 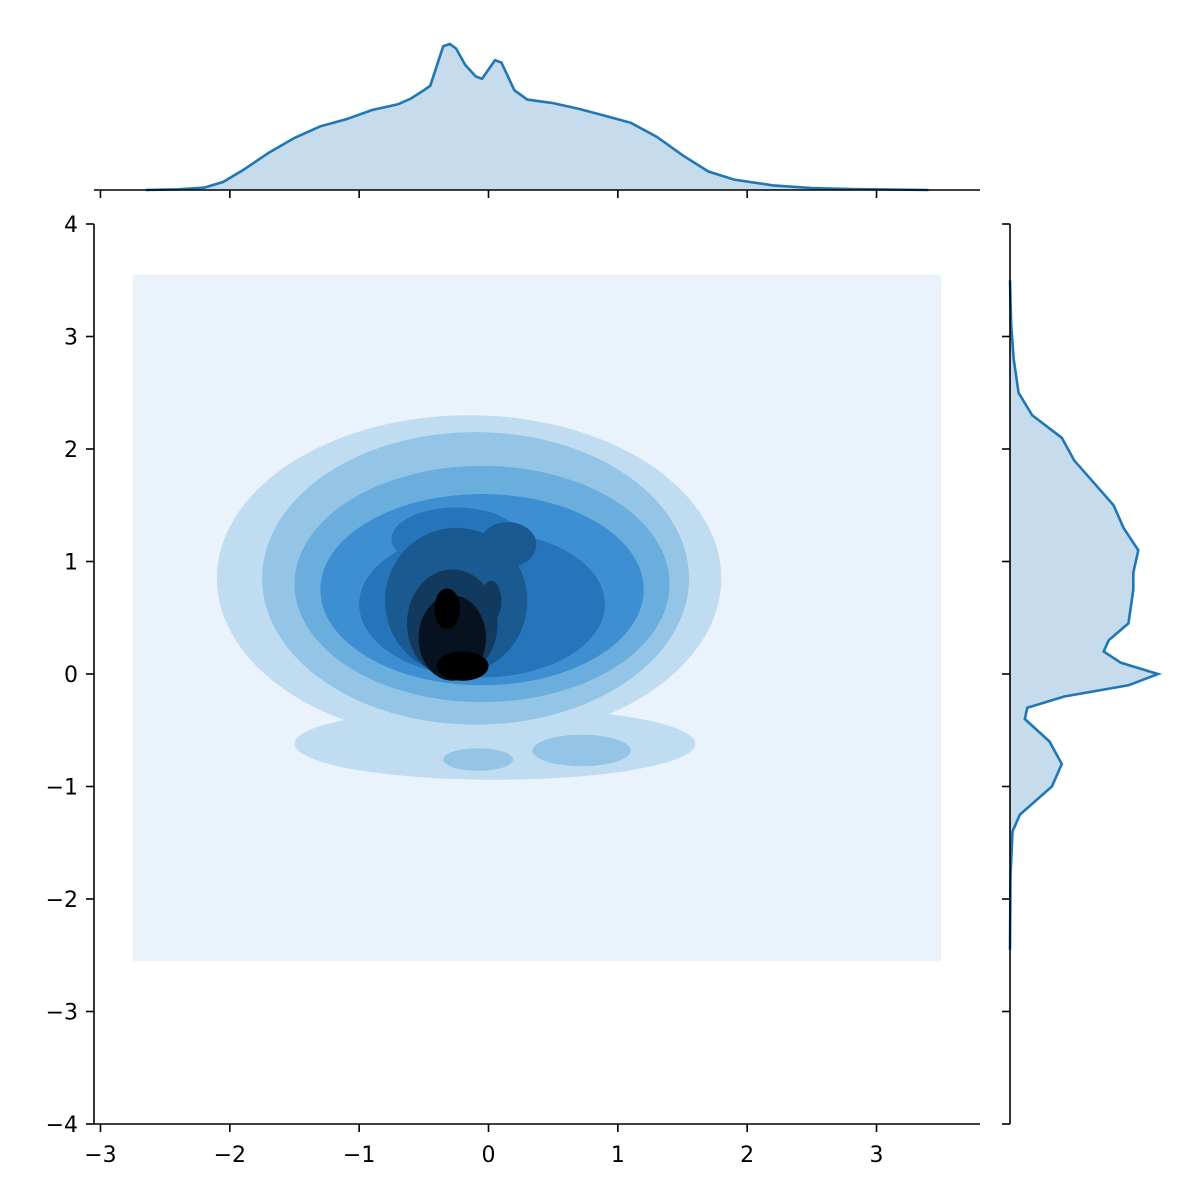 I want to click on x-axis-ticks: −3 −2 −1 0 1 2 3, so click(x=484, y=1146).